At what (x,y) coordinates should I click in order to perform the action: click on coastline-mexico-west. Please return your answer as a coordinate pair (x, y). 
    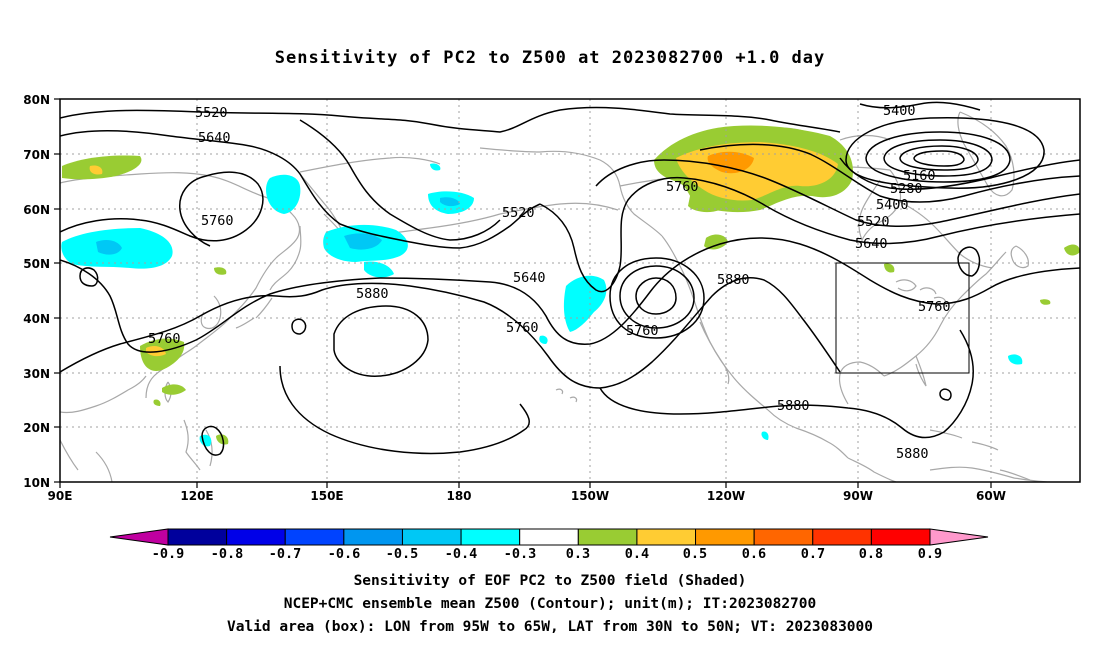
    Looking at the image, I should click on (808, 434).